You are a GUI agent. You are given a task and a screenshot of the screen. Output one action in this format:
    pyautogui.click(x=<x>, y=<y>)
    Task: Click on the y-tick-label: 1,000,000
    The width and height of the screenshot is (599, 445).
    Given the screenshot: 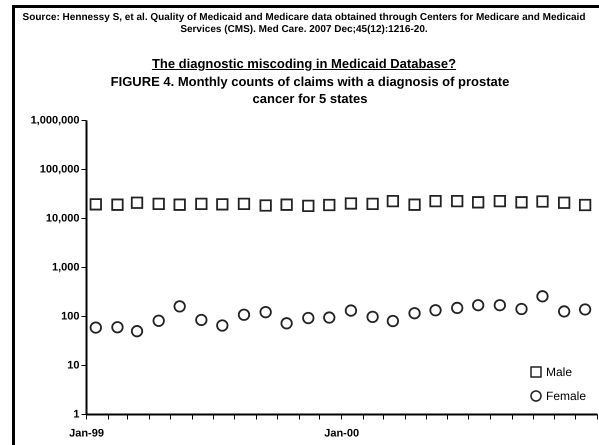 What is the action you would take?
    pyautogui.click(x=55, y=120)
    